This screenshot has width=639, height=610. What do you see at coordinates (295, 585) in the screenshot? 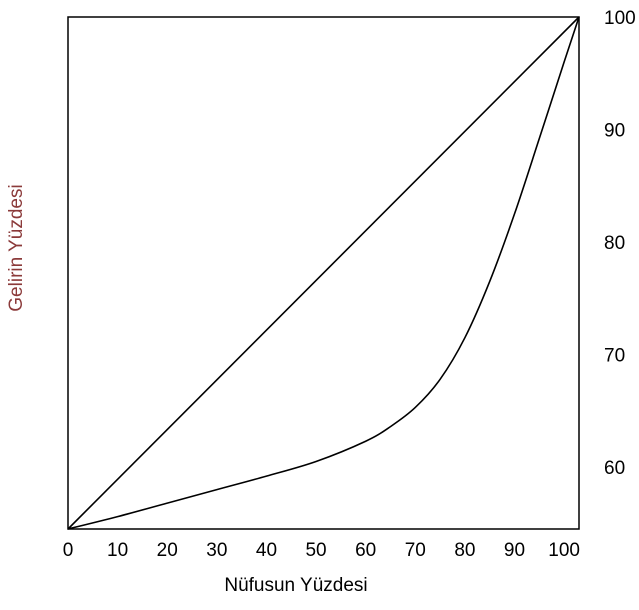
I see `x-axis-title: Nüfusun Yüzdesi` at bounding box center [295, 585].